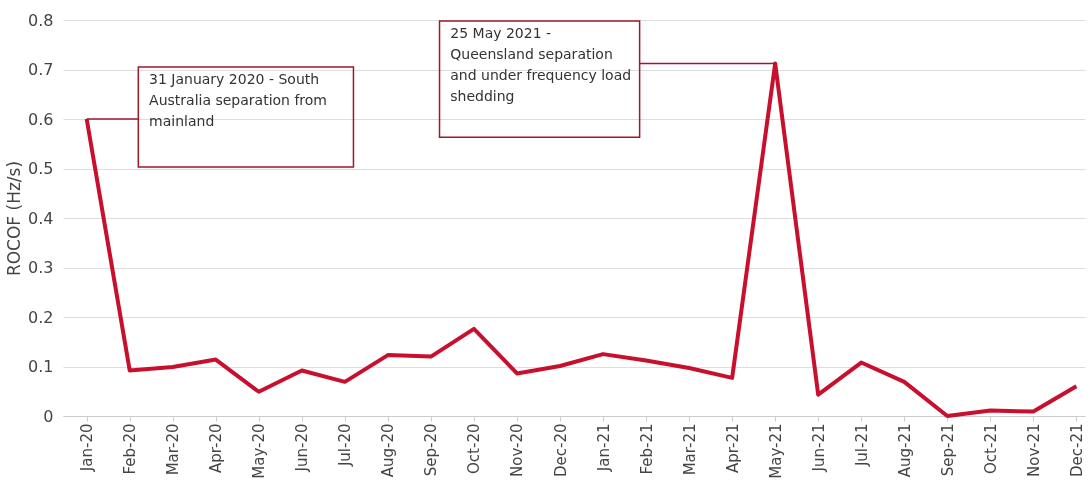  Describe the element at coordinates (238, 99) in the screenshot. I see `annotation: 31 January 2020 - South Australia separation from mainland` at that location.